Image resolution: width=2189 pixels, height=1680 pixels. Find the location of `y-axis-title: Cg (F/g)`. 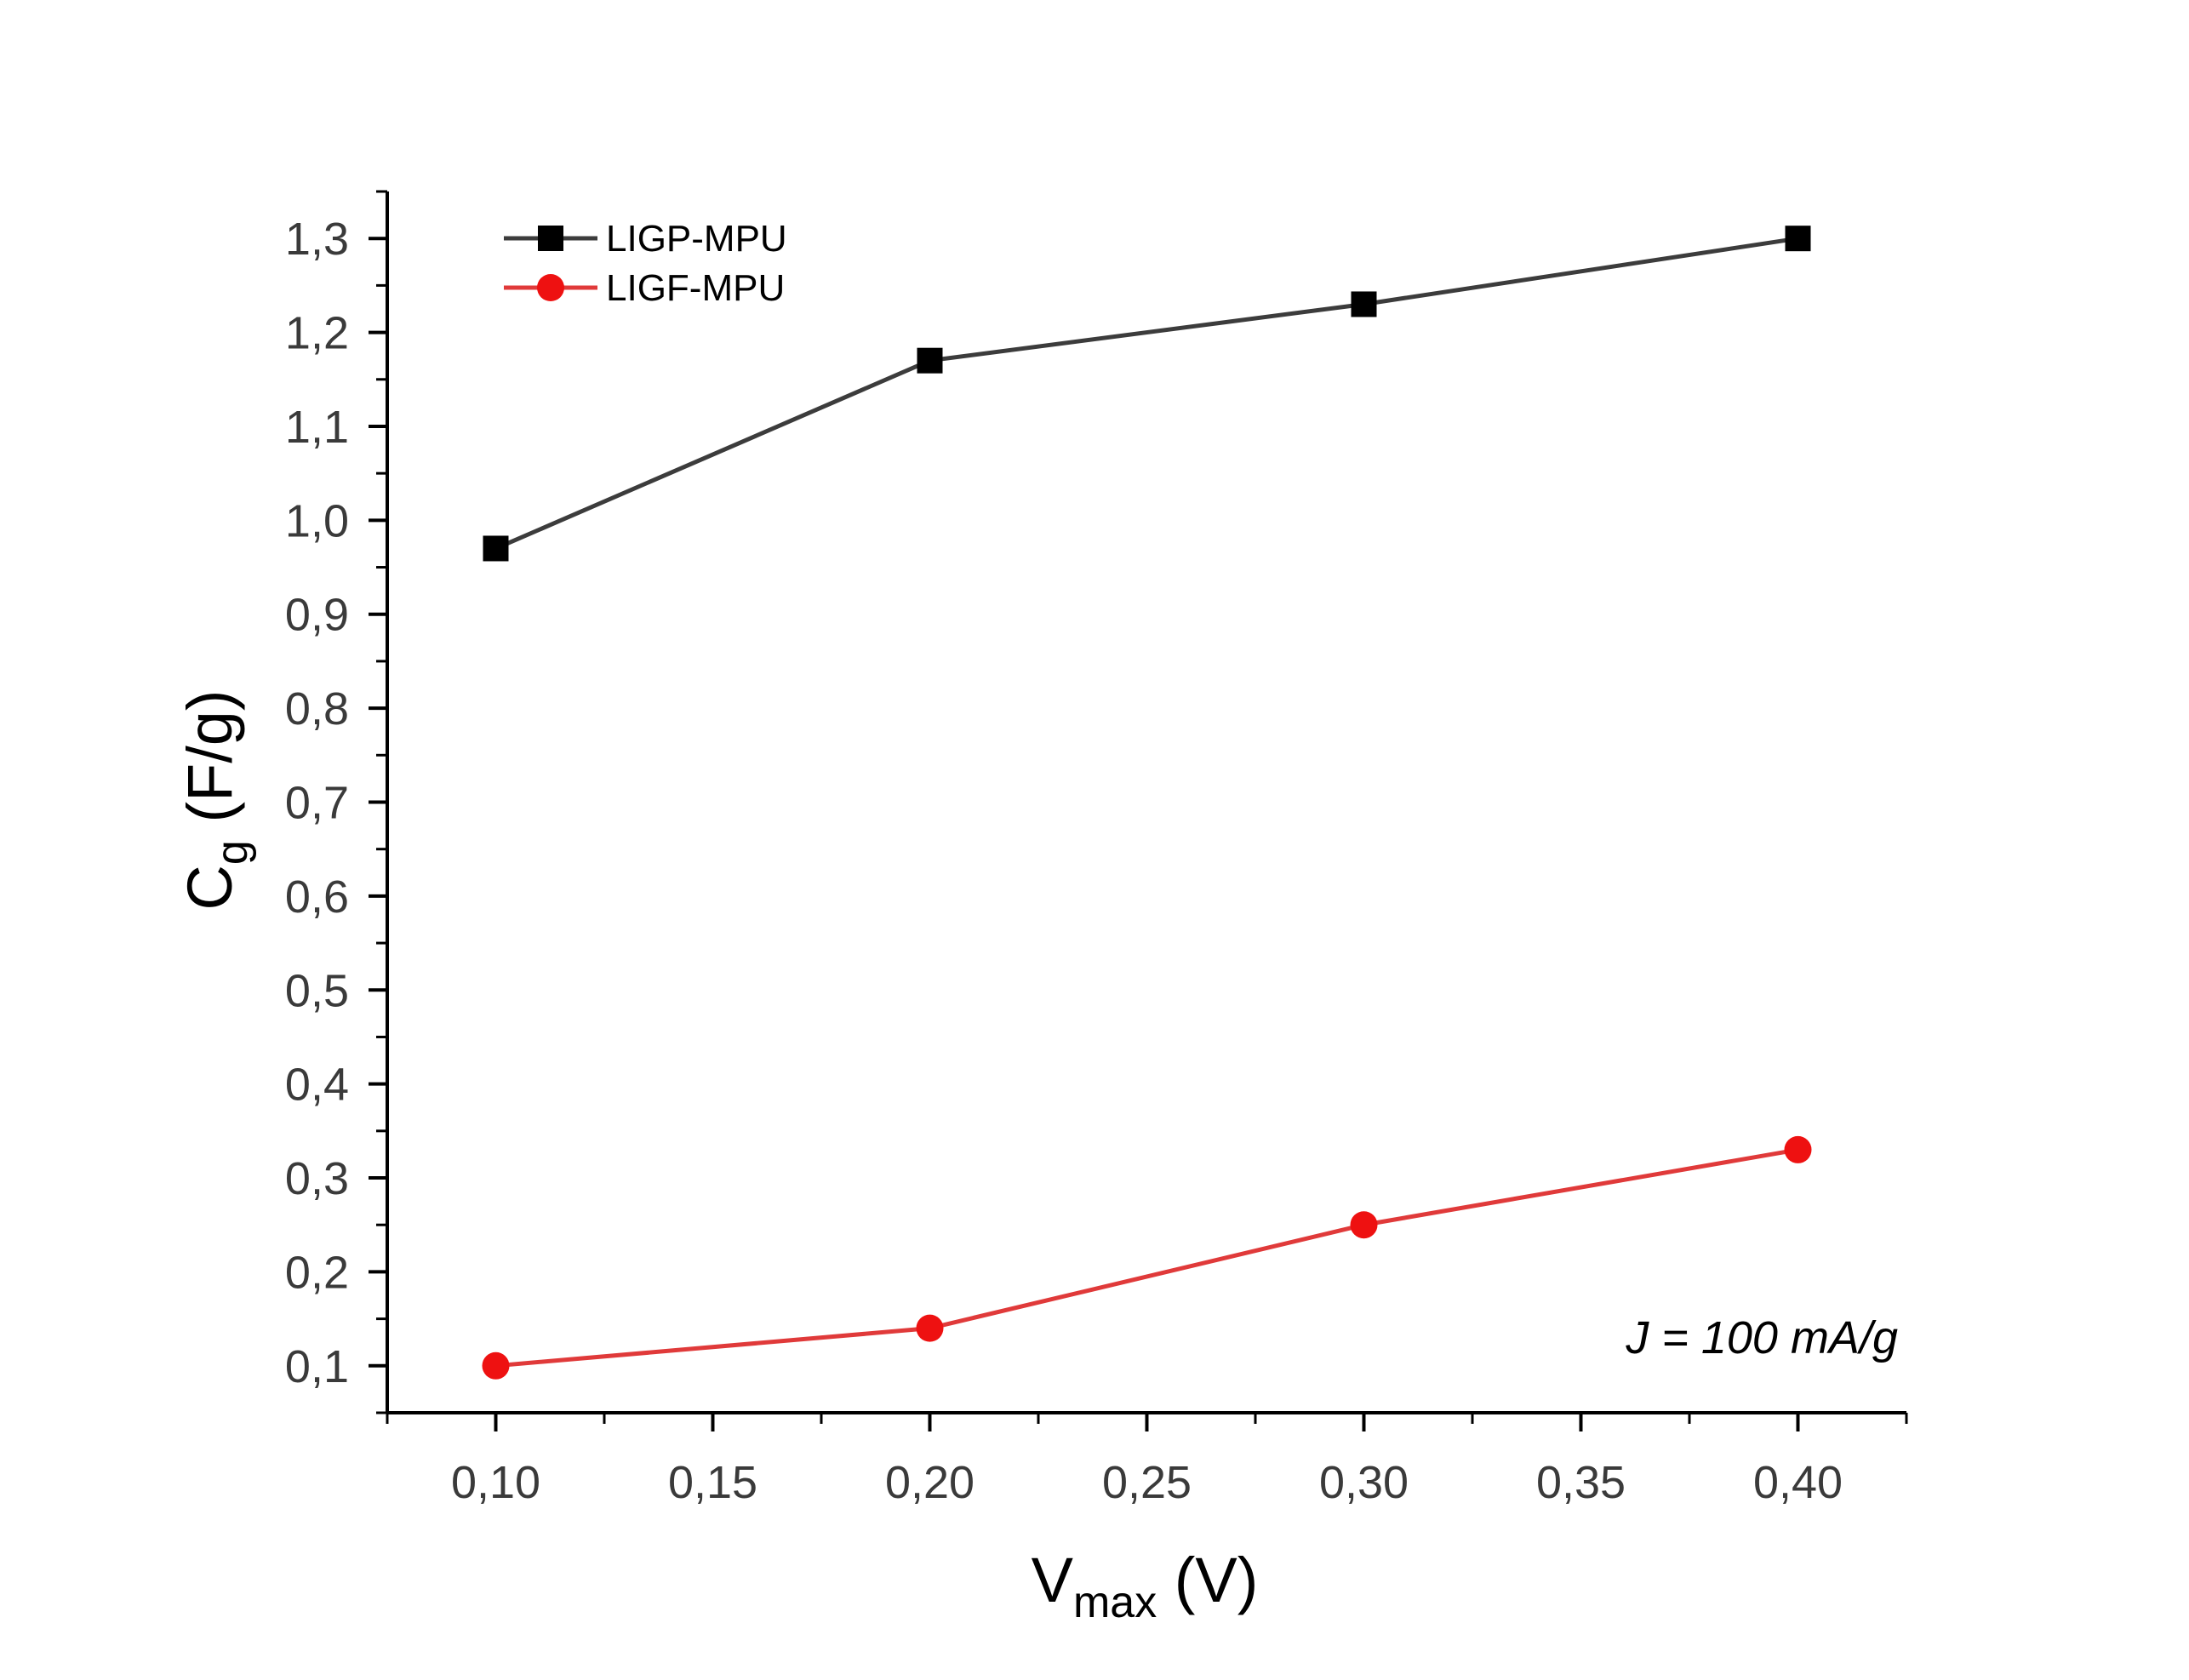

y-axis-title: Cg (F/g) is located at coordinates (215, 799).